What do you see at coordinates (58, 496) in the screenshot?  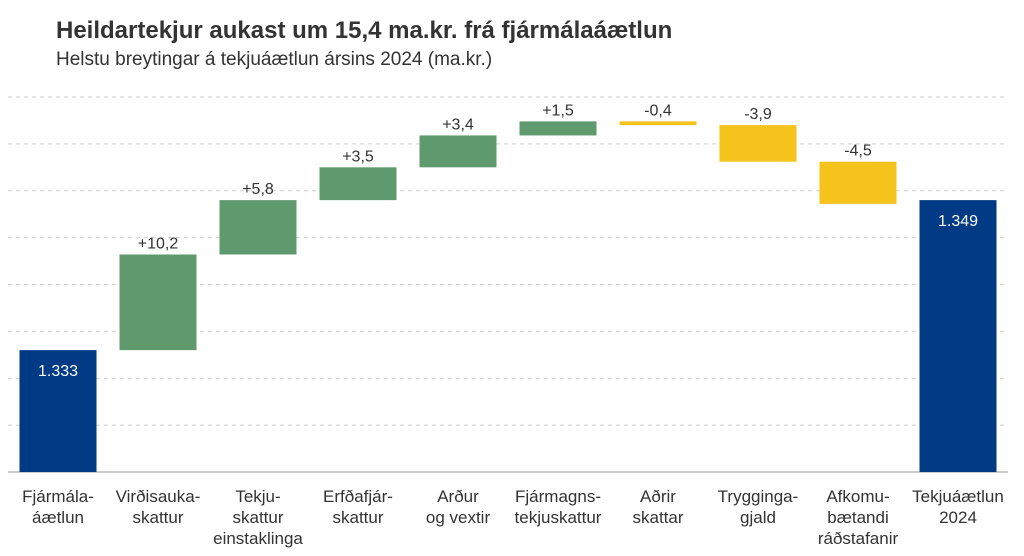 I see `x-tick-label: Fjármála-` at bounding box center [58, 496].